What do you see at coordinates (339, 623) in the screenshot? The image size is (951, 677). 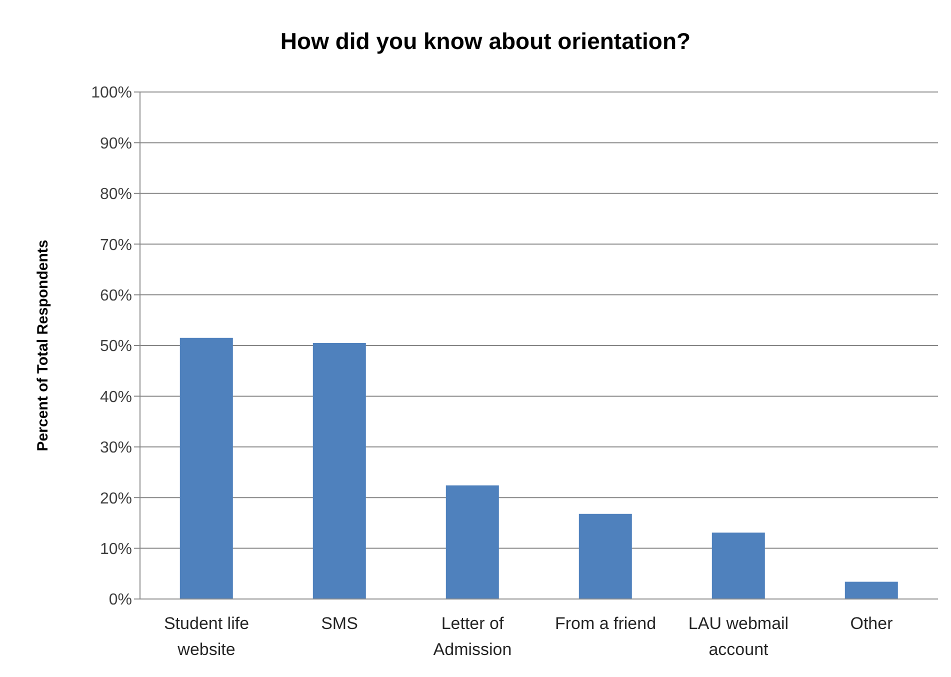 I see `x-tick-label: SMS` at bounding box center [339, 623].